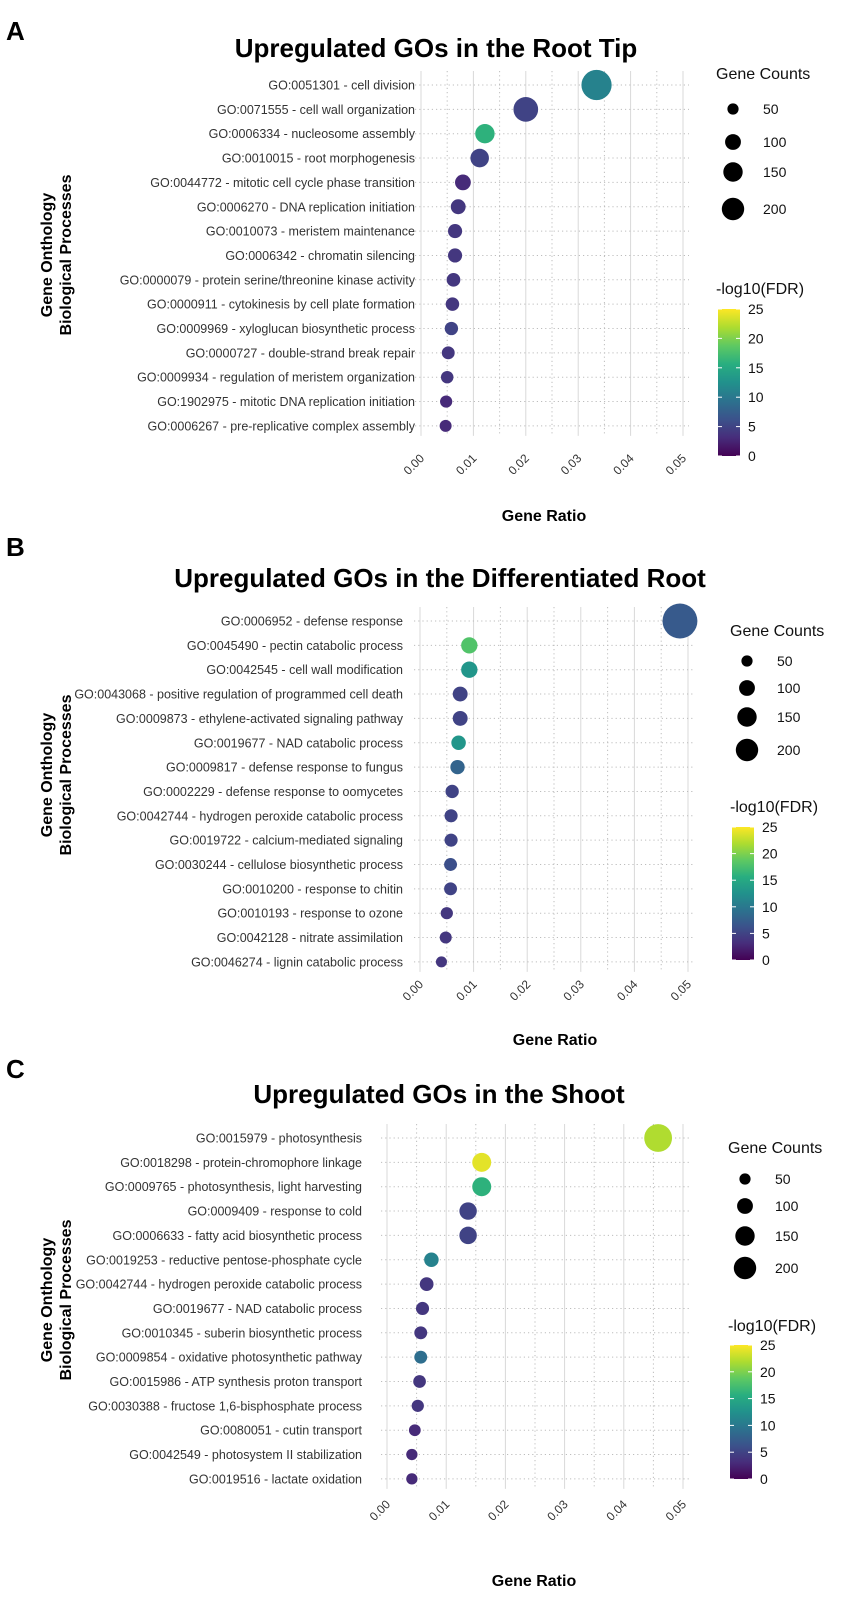 This screenshot has width=854, height=1601. I want to click on x-tick-label: 0.05, so click(676, 1510).